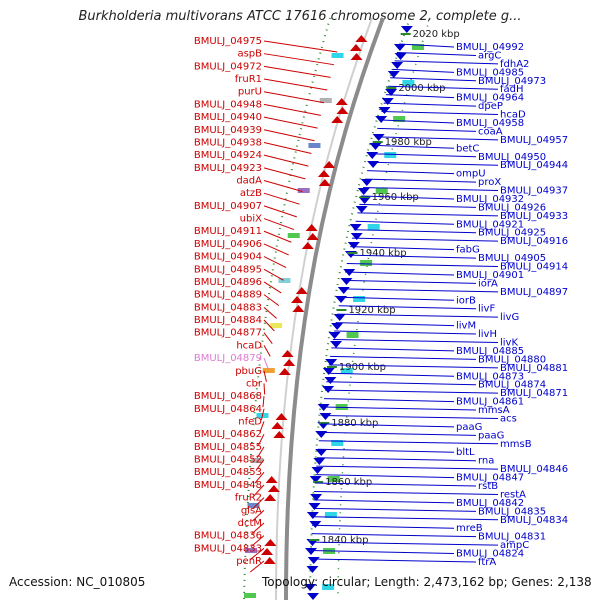  What do you see at coordinates (251, 193) in the screenshot?
I see `left-gene-label: atzB` at bounding box center [251, 193].